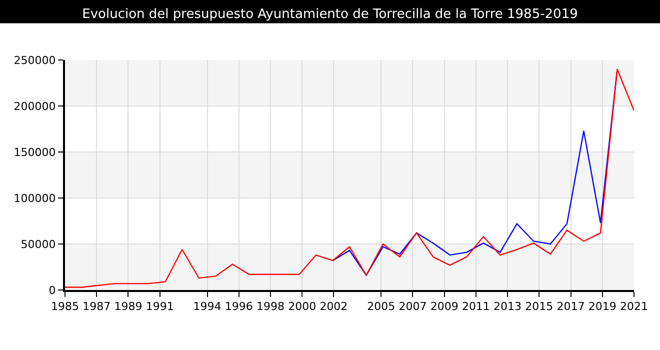 This screenshot has width=660, height=350. I want to click on x-tick-label: 2019, so click(602, 307).